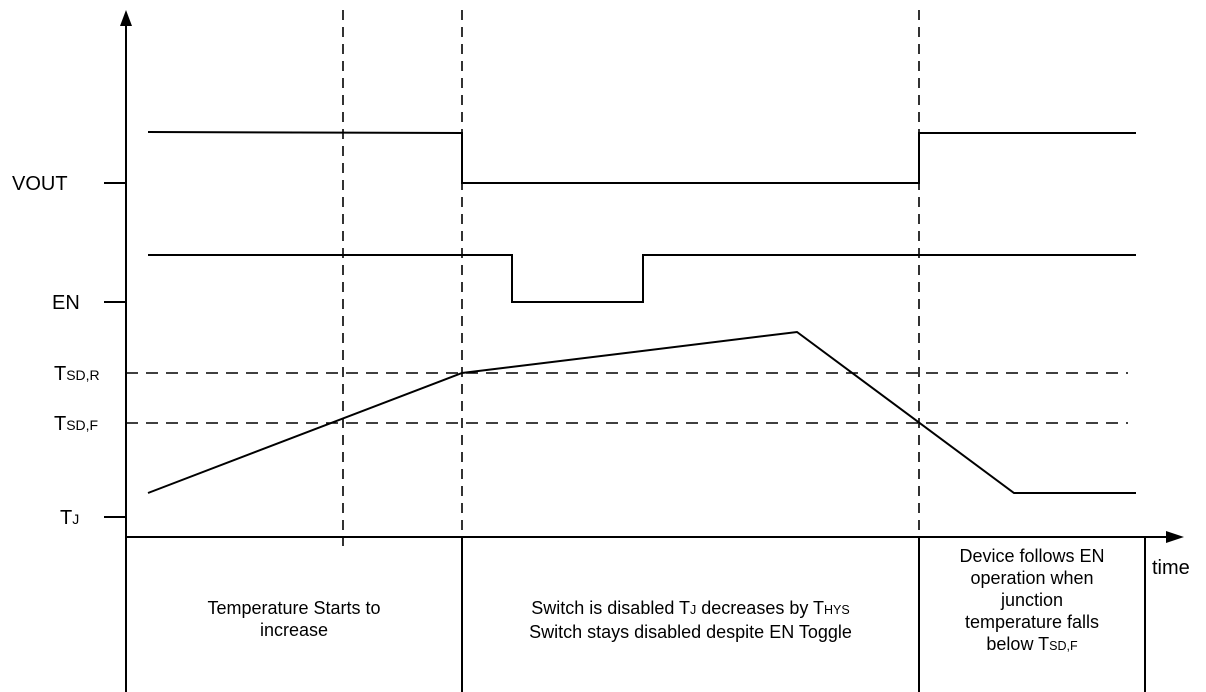 The width and height of the screenshot is (1206, 692). Describe the element at coordinates (1032, 644) in the screenshot. I see `phase-3-line-5: below TSD,F` at that location.